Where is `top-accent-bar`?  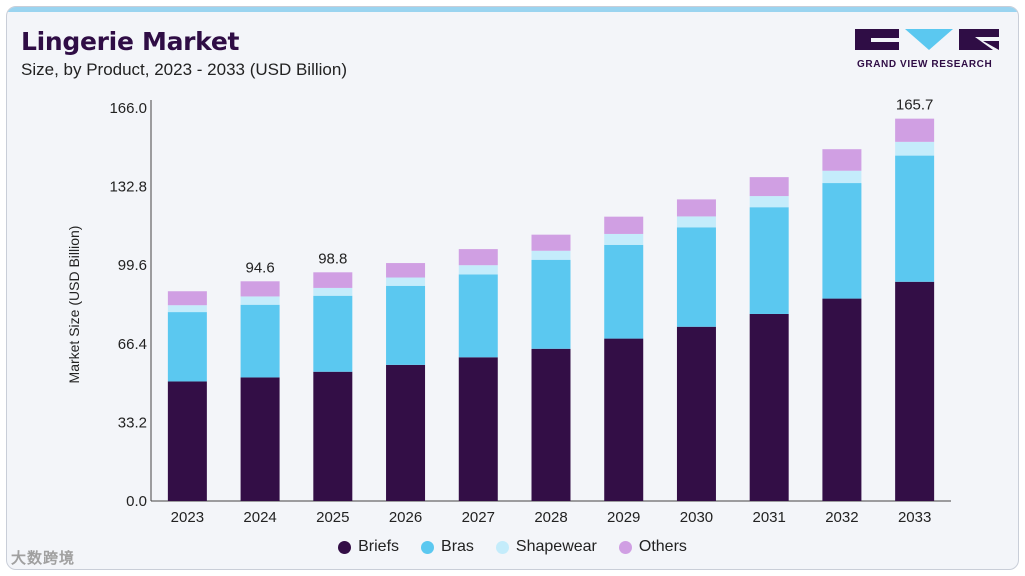
top-accent-bar is located at coordinates (512, 9).